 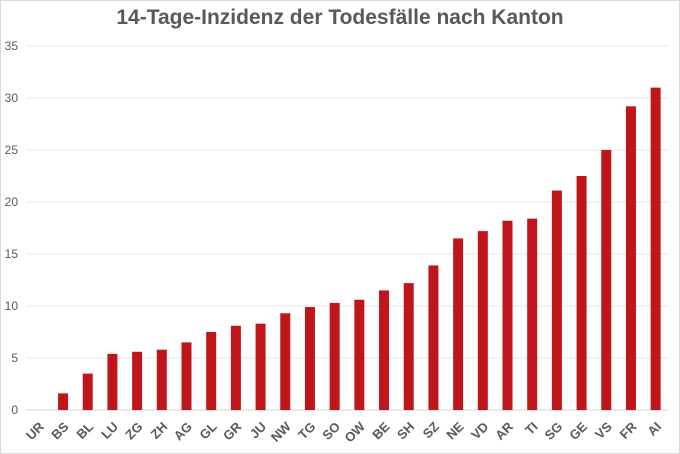 I want to click on x-category-label: SO, so click(x=331, y=431).